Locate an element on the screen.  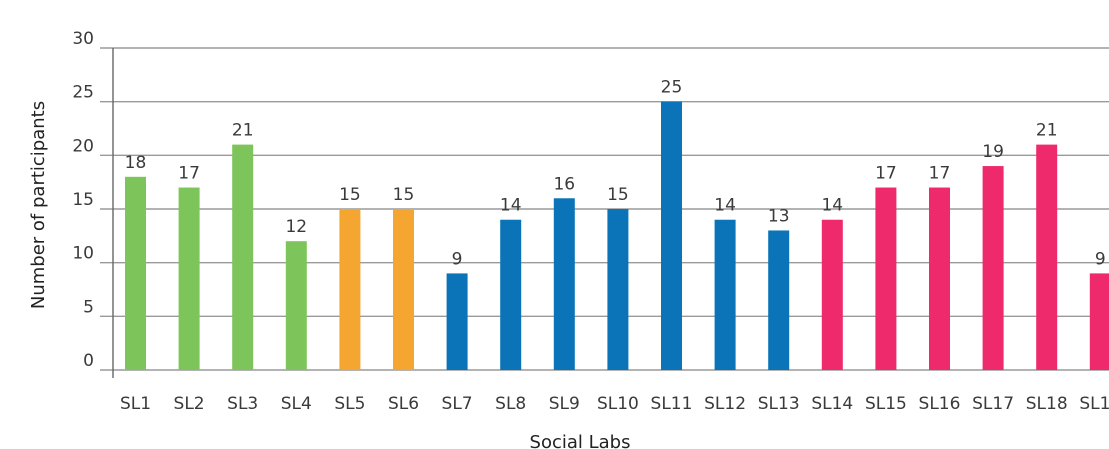
data-label-SL5: 15 is located at coordinates (350, 195).